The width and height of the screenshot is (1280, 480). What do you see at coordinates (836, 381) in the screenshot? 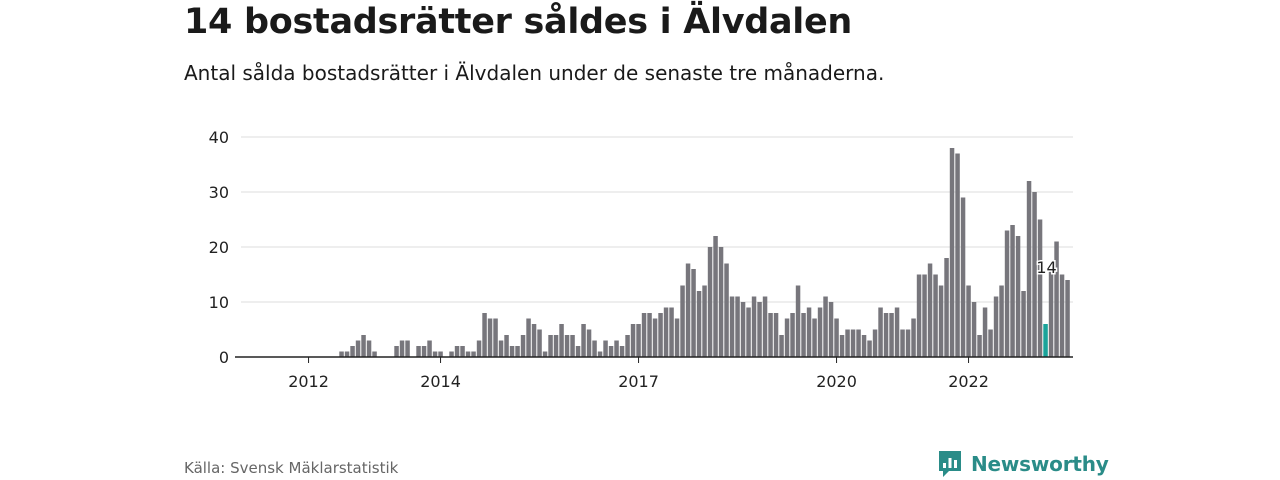
I see `x-tick-label: 2020` at bounding box center [836, 381].